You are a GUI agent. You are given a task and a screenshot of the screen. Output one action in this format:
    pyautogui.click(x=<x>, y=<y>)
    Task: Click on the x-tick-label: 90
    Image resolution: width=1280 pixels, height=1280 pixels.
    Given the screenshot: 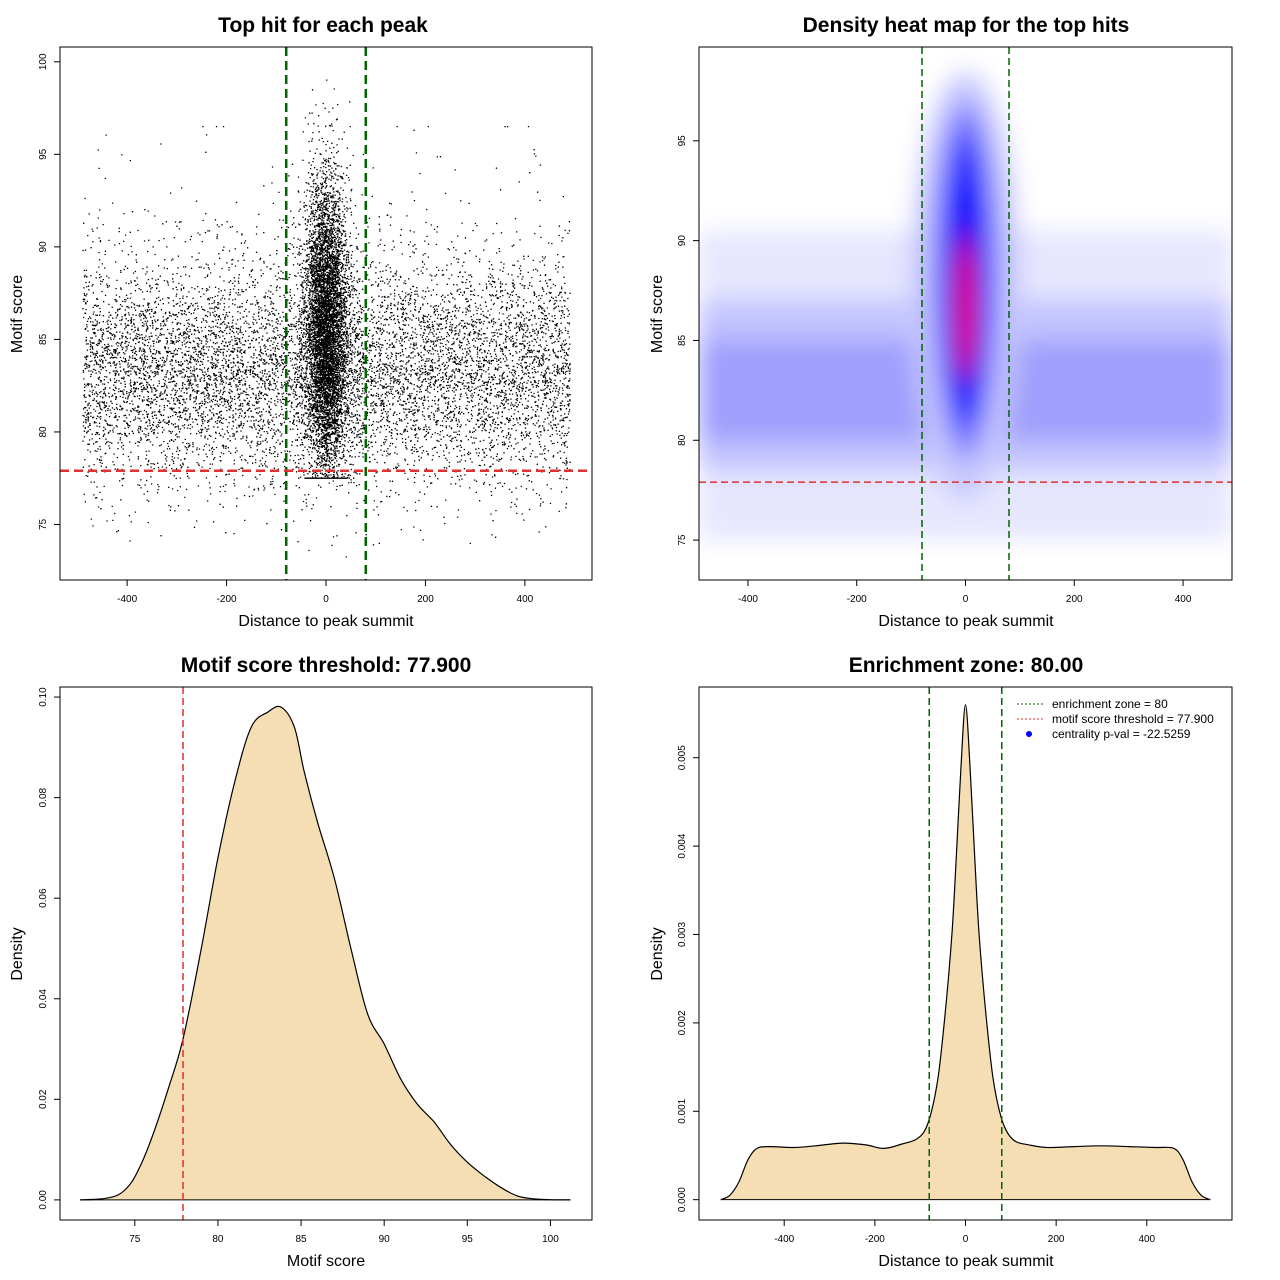 What is the action you would take?
    pyautogui.click(x=385, y=1239)
    